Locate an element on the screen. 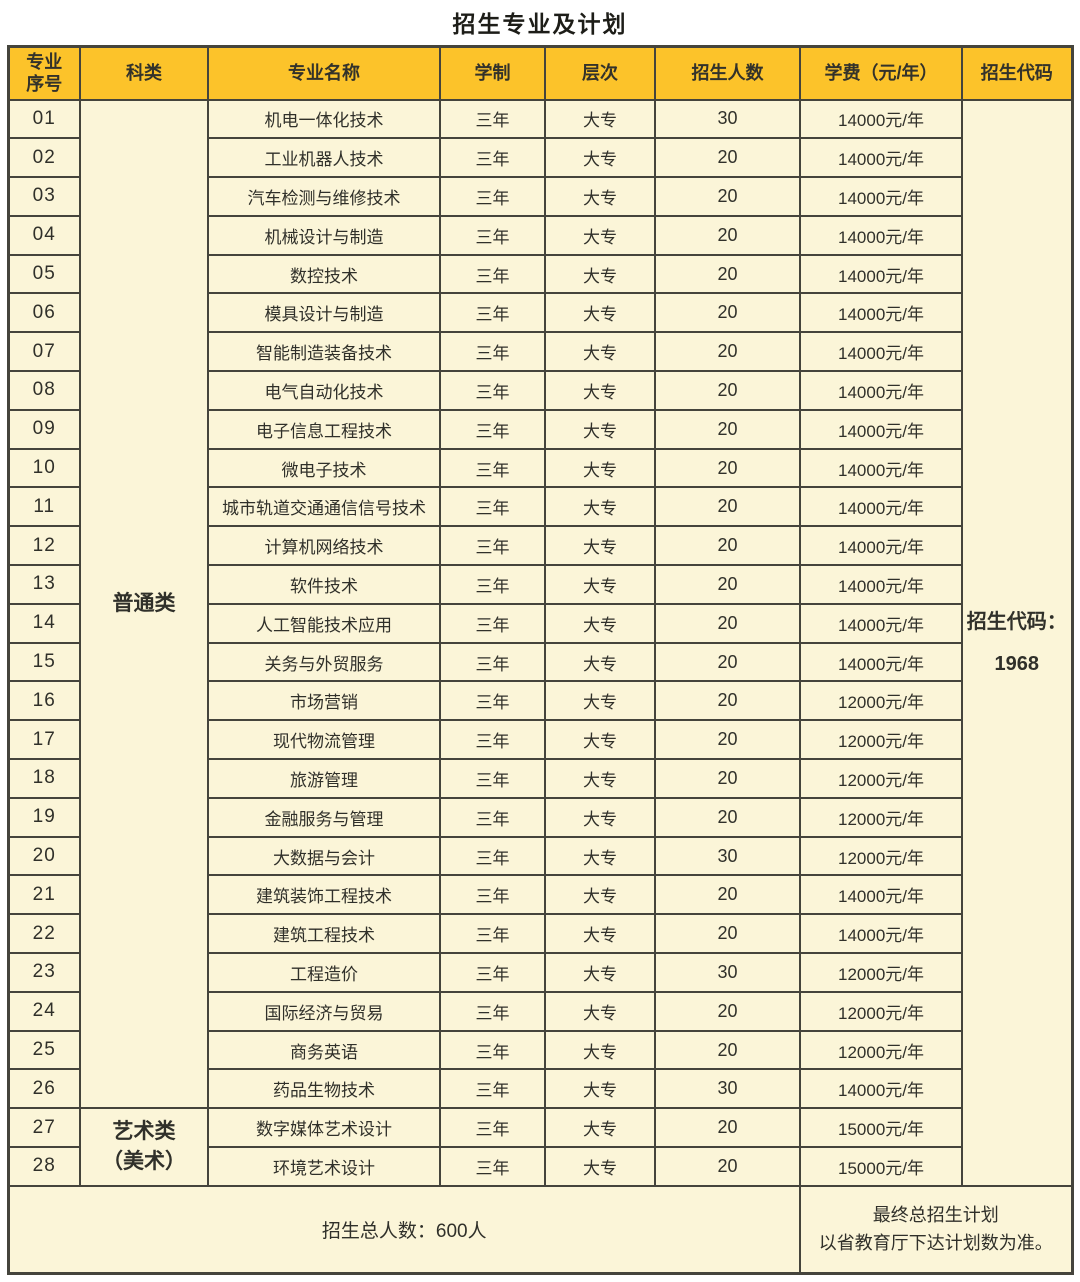 This screenshot has height=1282, width=1080. major-no-cell: 17 is located at coordinates (44, 740).